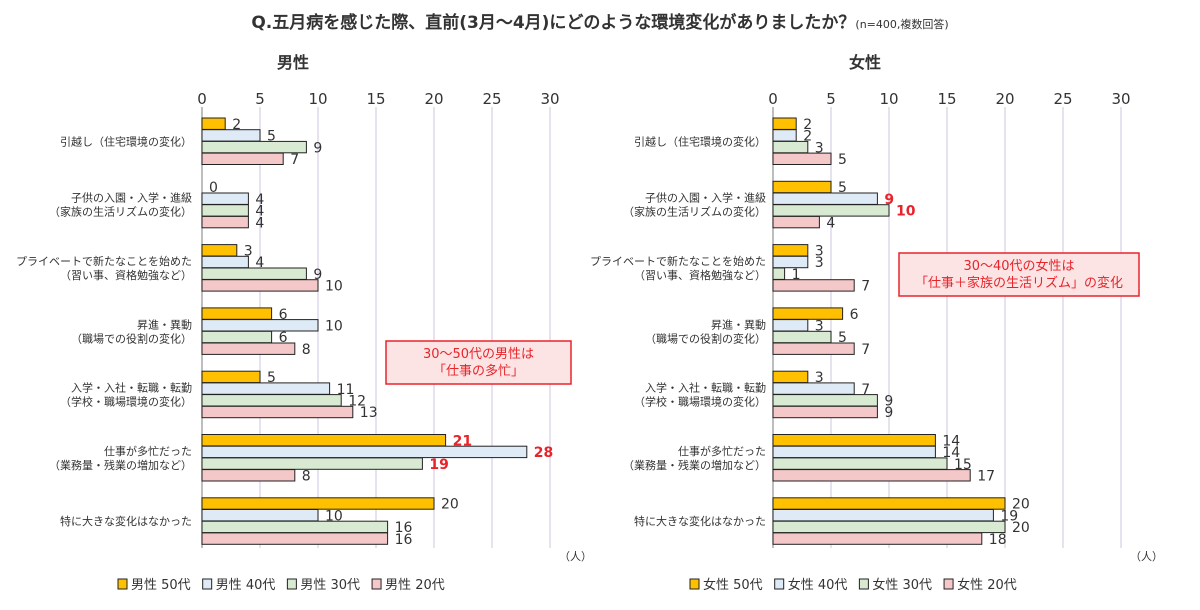  I want to click on category-label: （職場での役割の変化）, so click(131, 338).